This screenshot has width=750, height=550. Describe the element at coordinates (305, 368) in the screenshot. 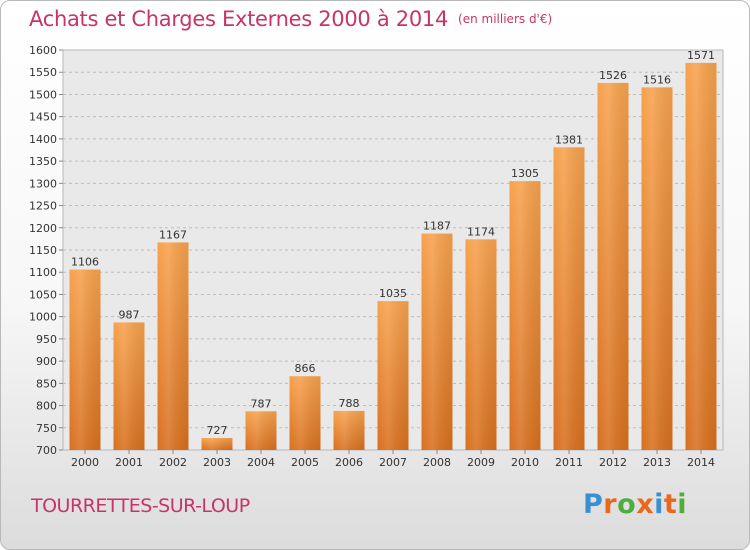

I see `bar-value-label: 866` at that location.